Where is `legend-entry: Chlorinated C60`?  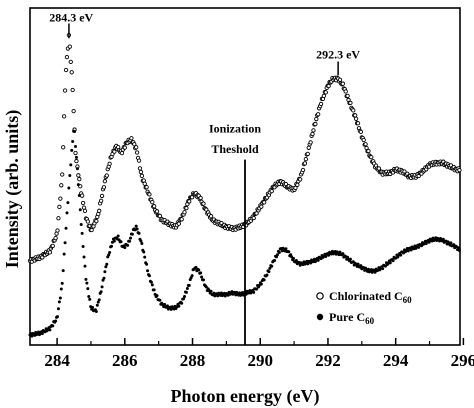 legend-entry: Chlorinated C60 is located at coordinates (364, 297).